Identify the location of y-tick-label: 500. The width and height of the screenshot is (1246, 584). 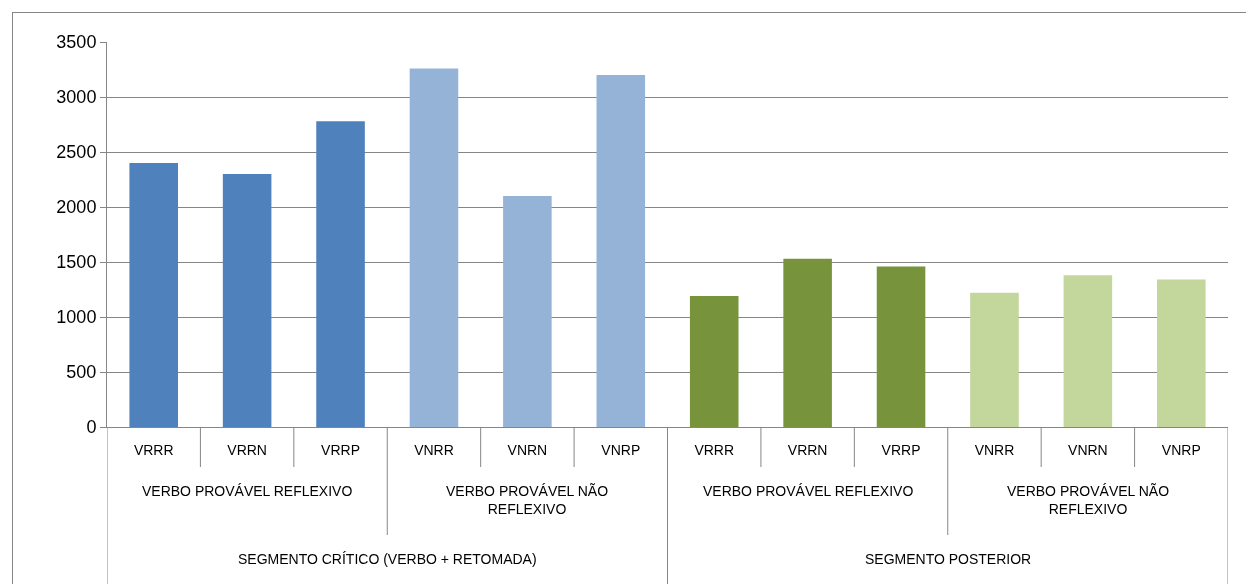
(81, 372).